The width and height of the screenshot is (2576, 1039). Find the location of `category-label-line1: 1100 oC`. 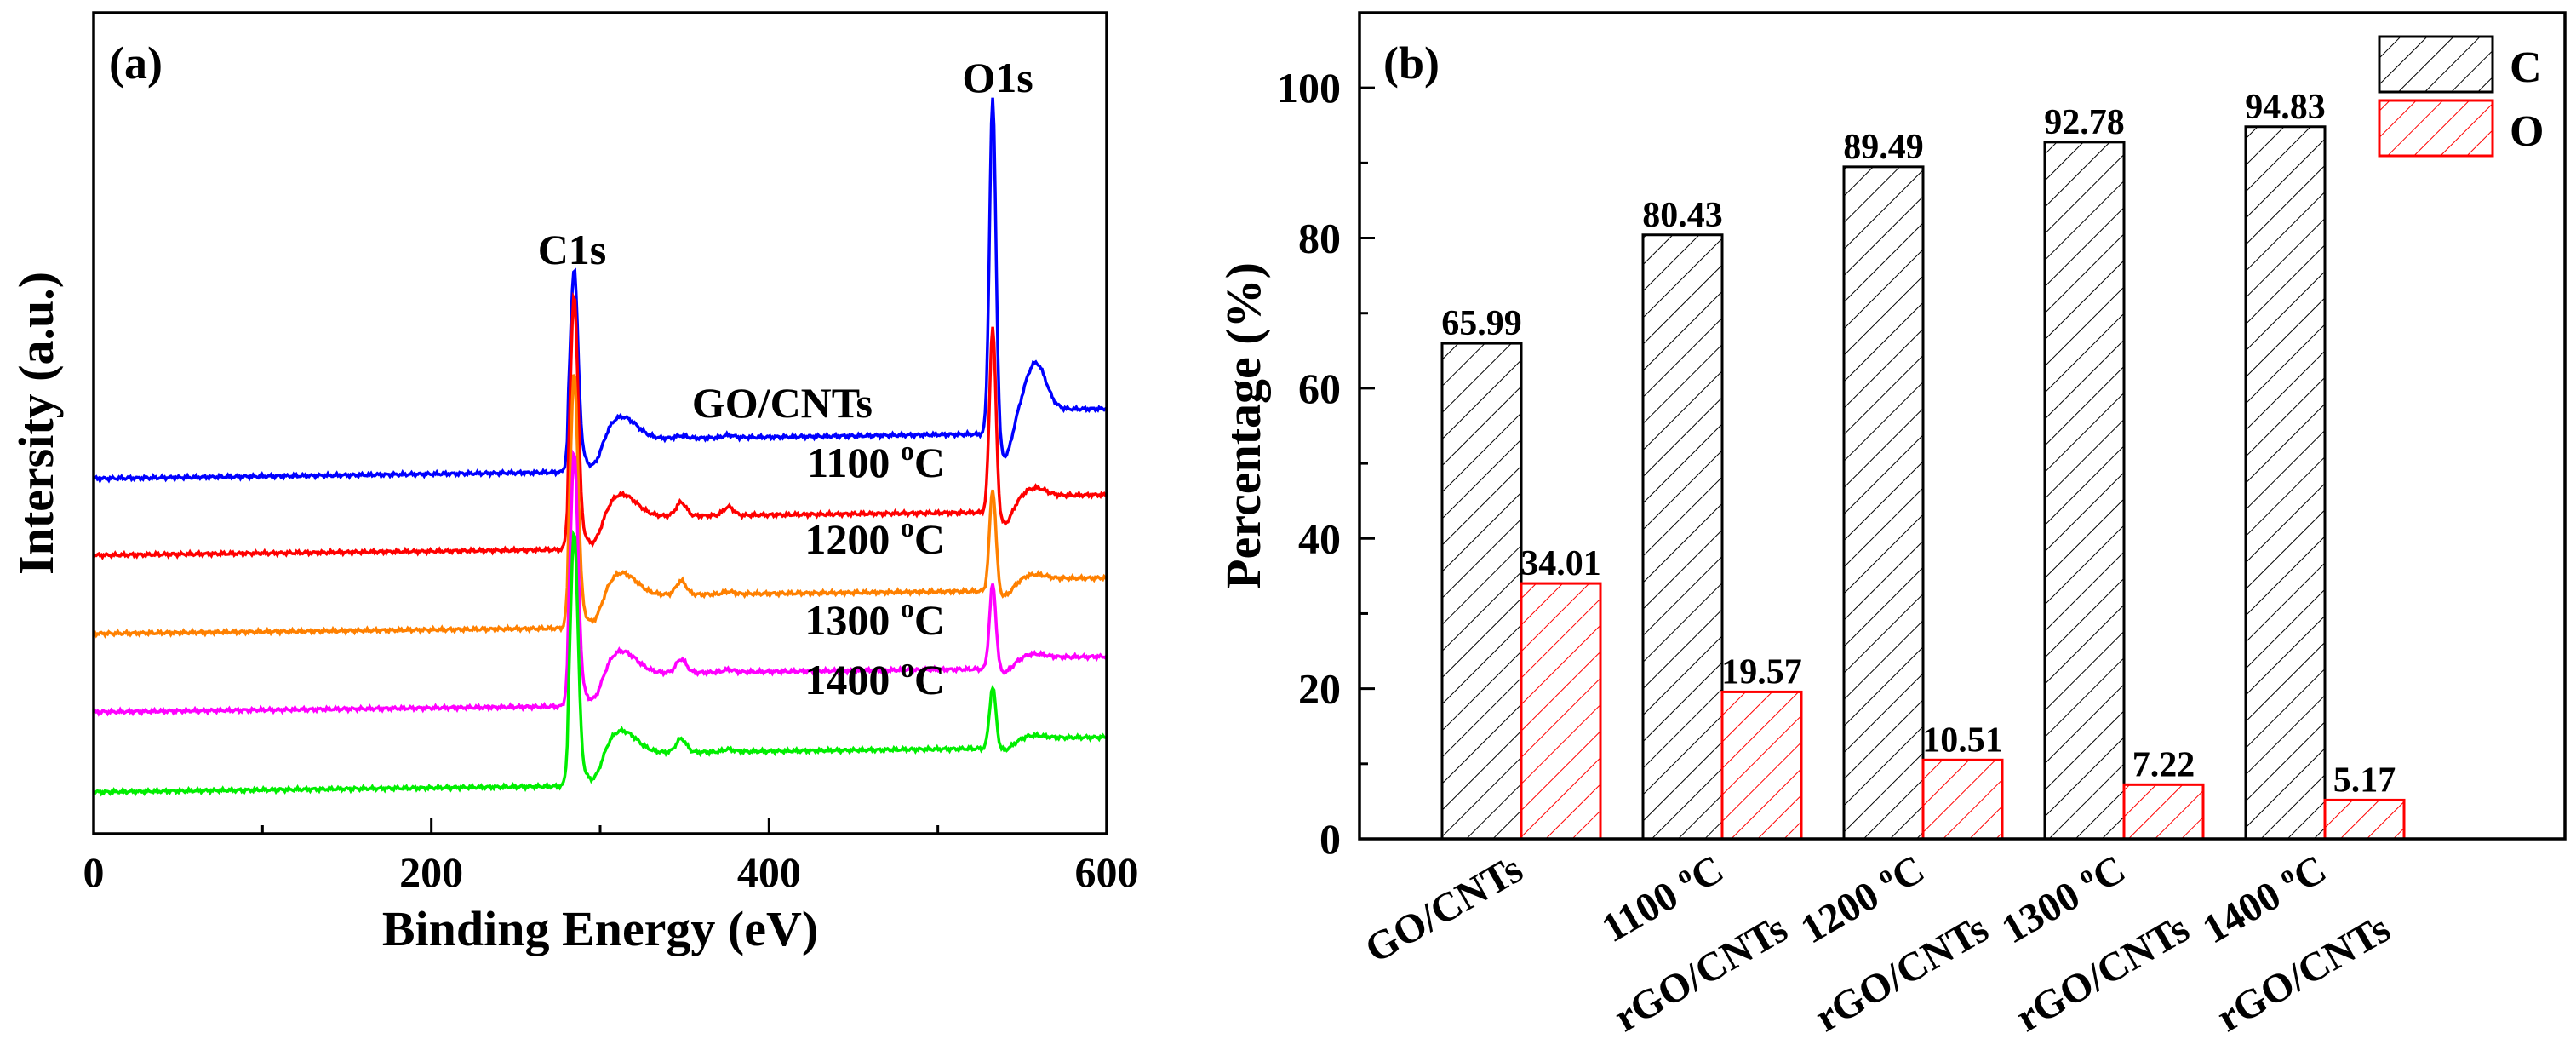

category-label-line1: 1100 oC is located at coordinates (1663, 898).